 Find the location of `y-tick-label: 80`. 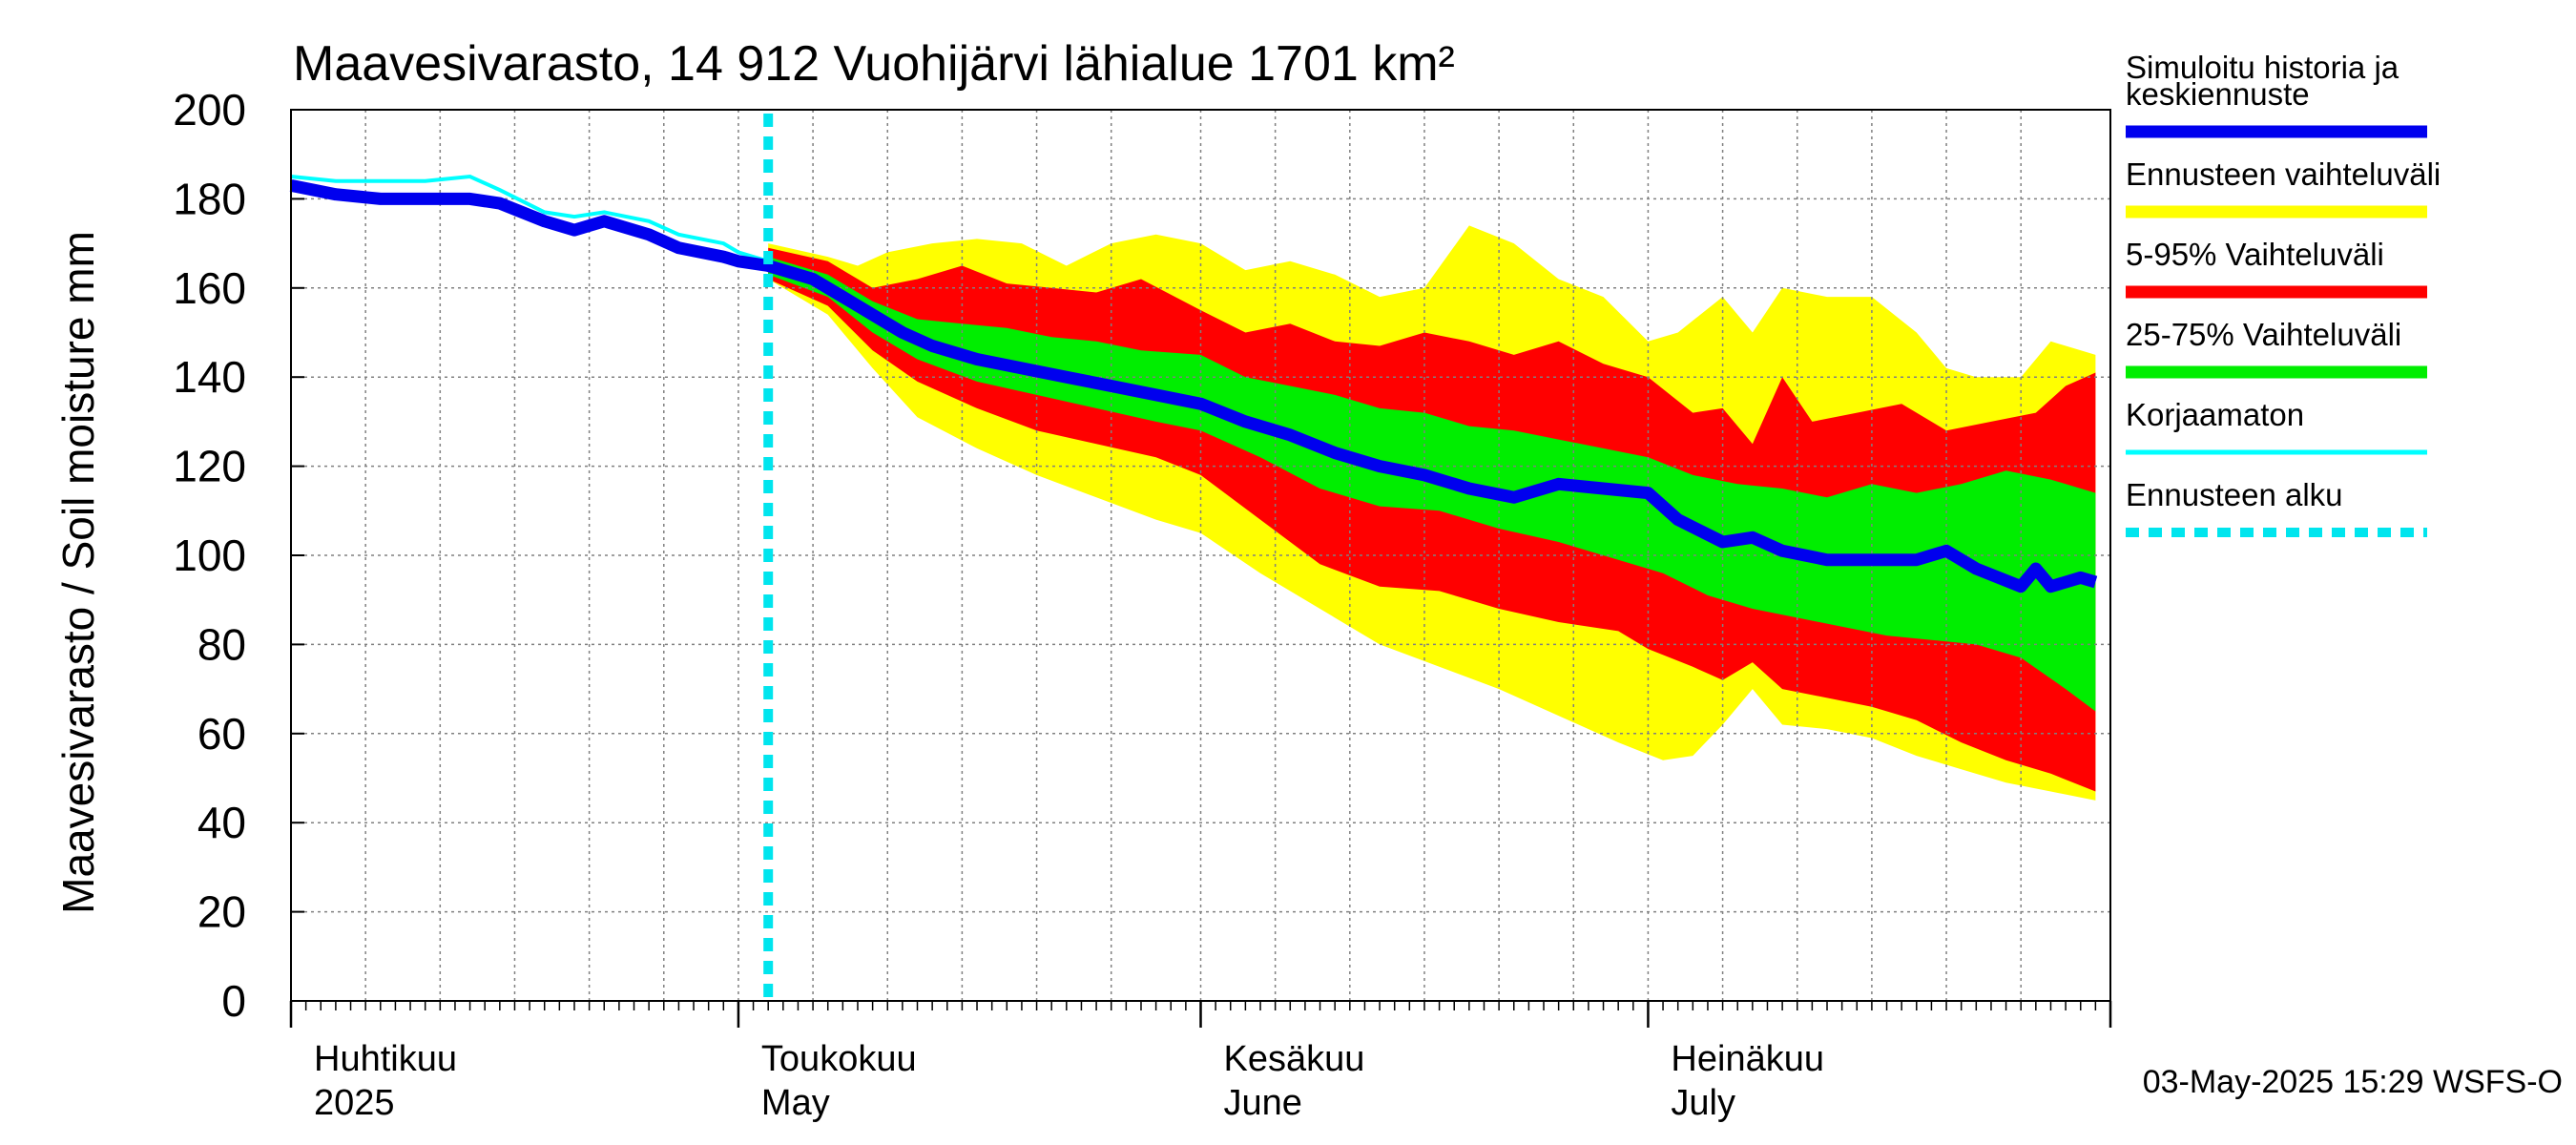

y-tick-label: 80 is located at coordinates (221, 644).